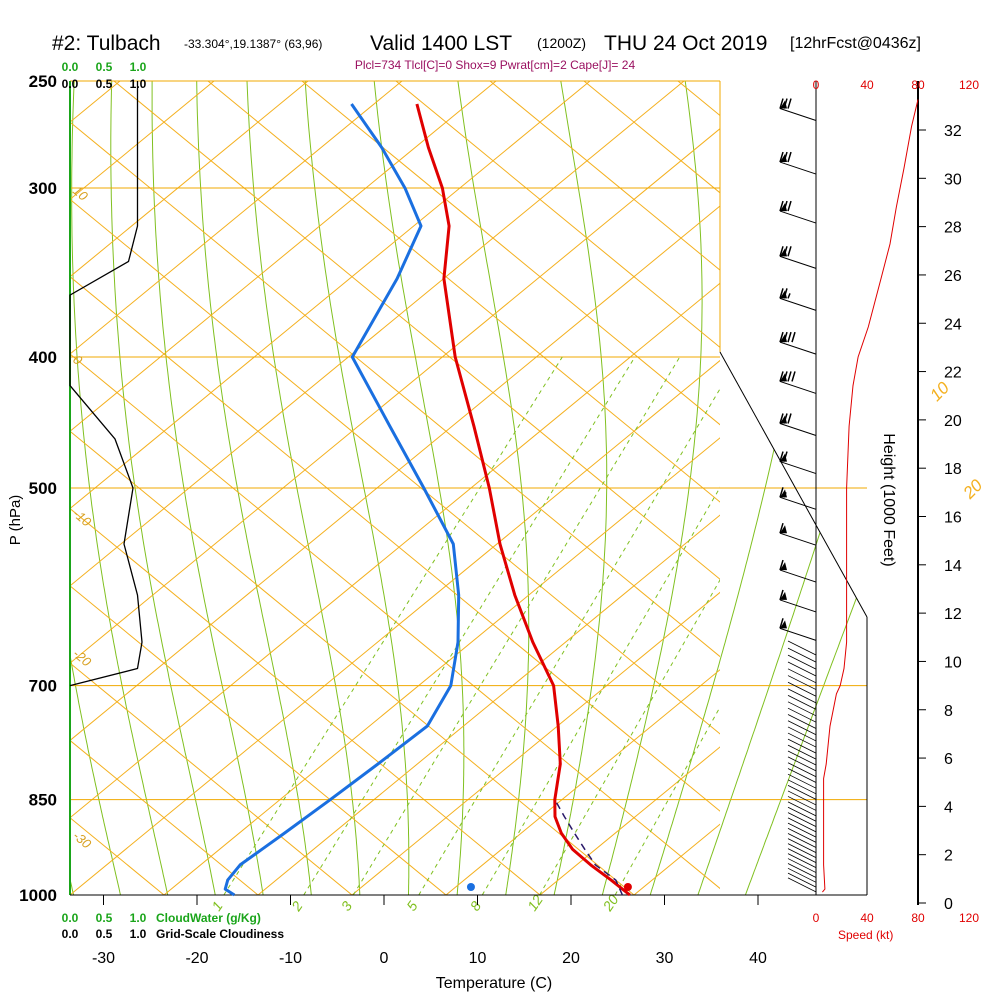 The image size is (1000, 1000). I want to click on cloudwater-tick-bottom: 1.0, so click(138, 918).